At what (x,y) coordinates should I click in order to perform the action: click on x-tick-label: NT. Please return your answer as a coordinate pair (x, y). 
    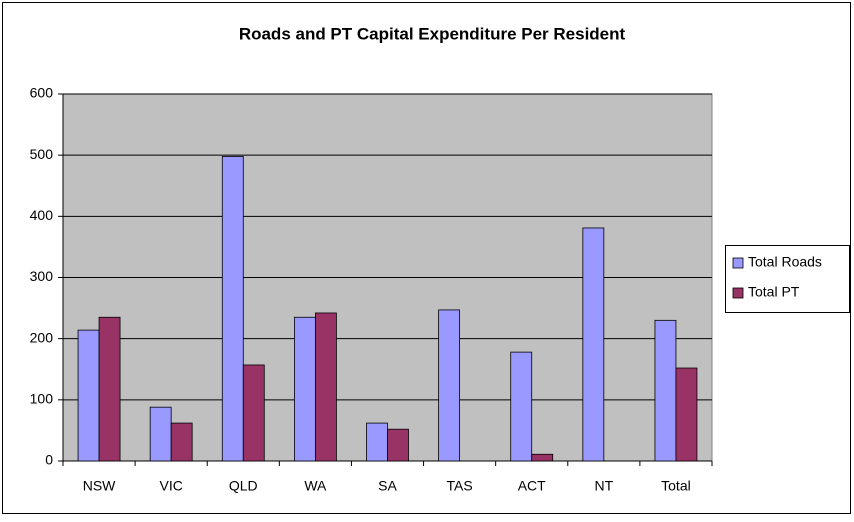
    Looking at the image, I should click on (603, 486).